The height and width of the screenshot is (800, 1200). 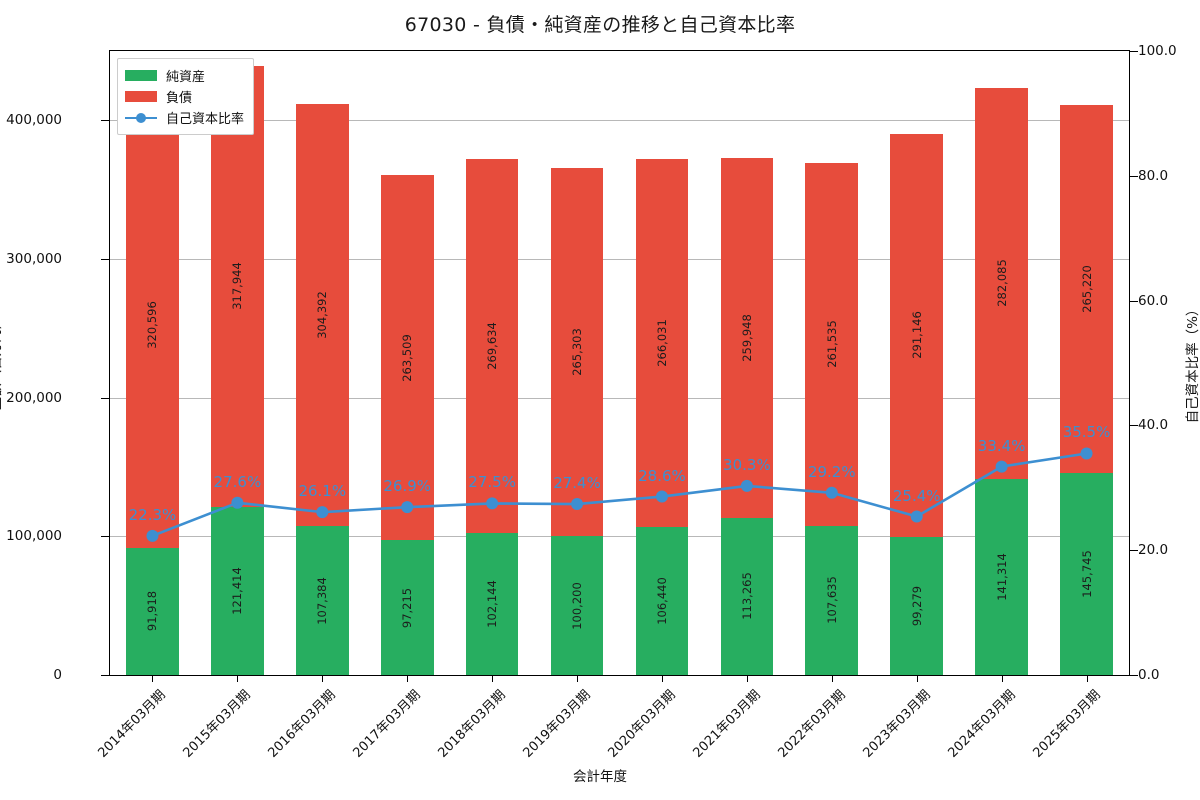 What do you see at coordinates (237, 481) in the screenshot?
I see `line-value-label: 27.6%` at bounding box center [237, 481].